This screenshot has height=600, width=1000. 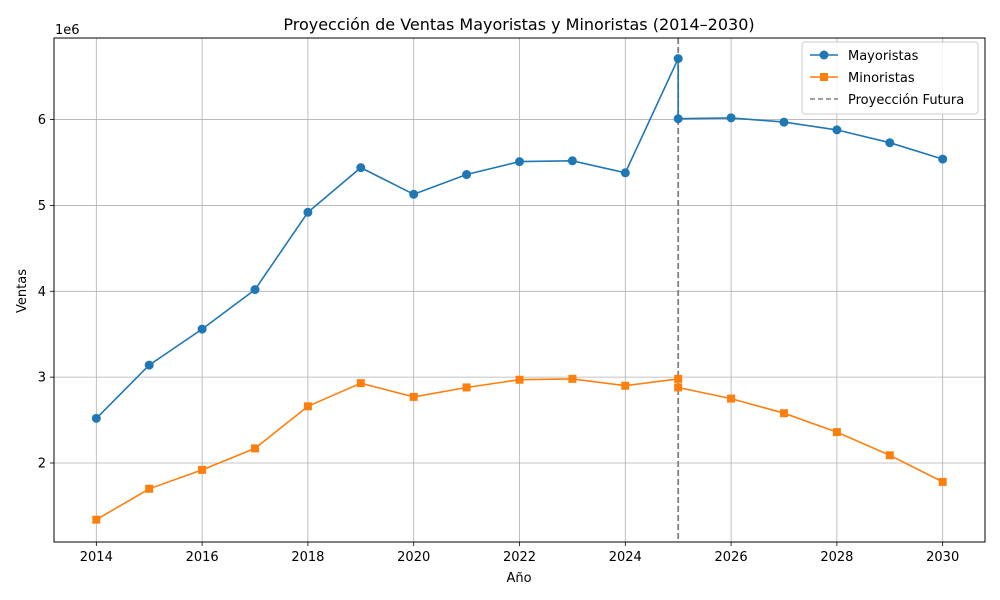 I want to click on x-tick-label: 2022, so click(x=519, y=557).